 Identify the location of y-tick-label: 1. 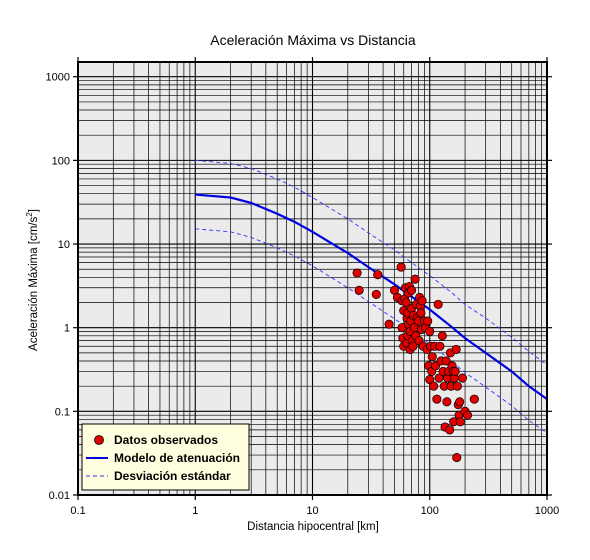
(67, 329).